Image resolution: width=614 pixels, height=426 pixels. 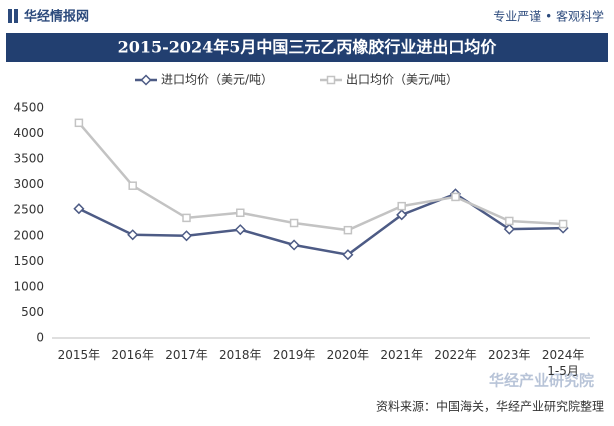 I want to click on source: 资料来源：中国海关，华经产业研究院整理, so click(x=490, y=406).